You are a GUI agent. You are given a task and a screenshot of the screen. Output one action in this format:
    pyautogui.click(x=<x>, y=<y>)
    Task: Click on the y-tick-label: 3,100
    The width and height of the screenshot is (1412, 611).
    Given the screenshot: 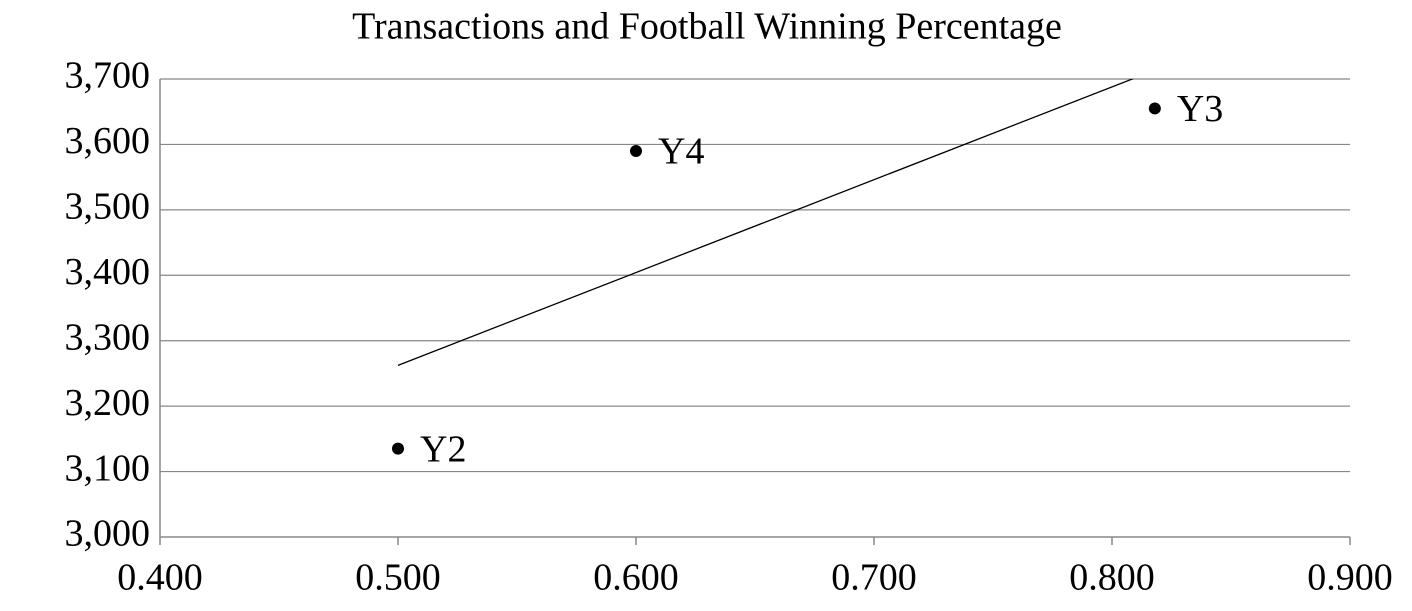 What is the action you would take?
    pyautogui.click(x=108, y=468)
    